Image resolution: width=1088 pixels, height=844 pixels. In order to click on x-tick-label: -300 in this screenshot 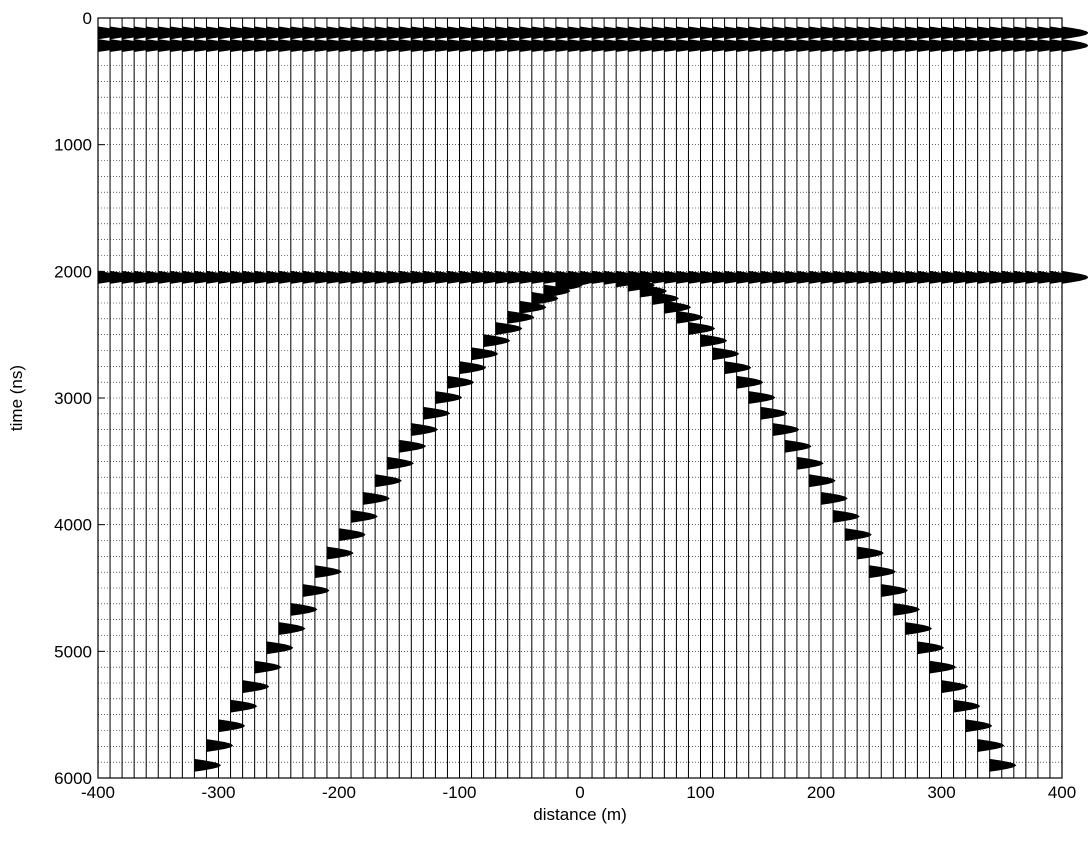, I will do `click(218, 792)`.